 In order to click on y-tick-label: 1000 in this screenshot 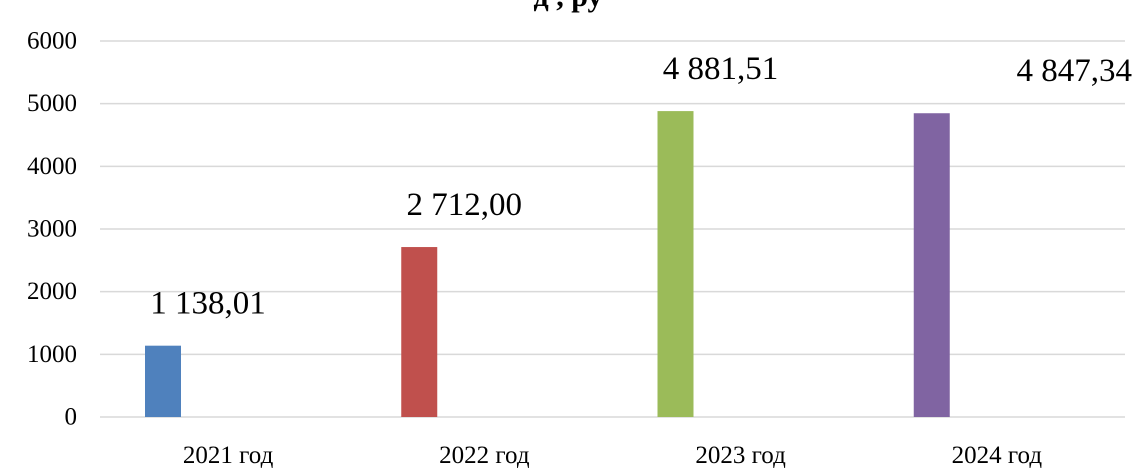, I will do `click(52, 354)`.